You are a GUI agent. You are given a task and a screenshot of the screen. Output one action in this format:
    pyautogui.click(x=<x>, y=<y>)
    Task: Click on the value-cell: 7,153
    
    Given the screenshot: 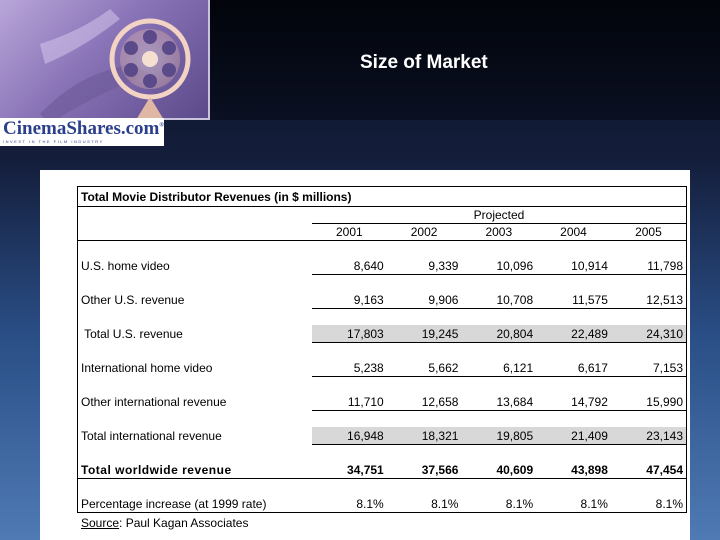 What is the action you would take?
    pyautogui.click(x=648, y=368)
    